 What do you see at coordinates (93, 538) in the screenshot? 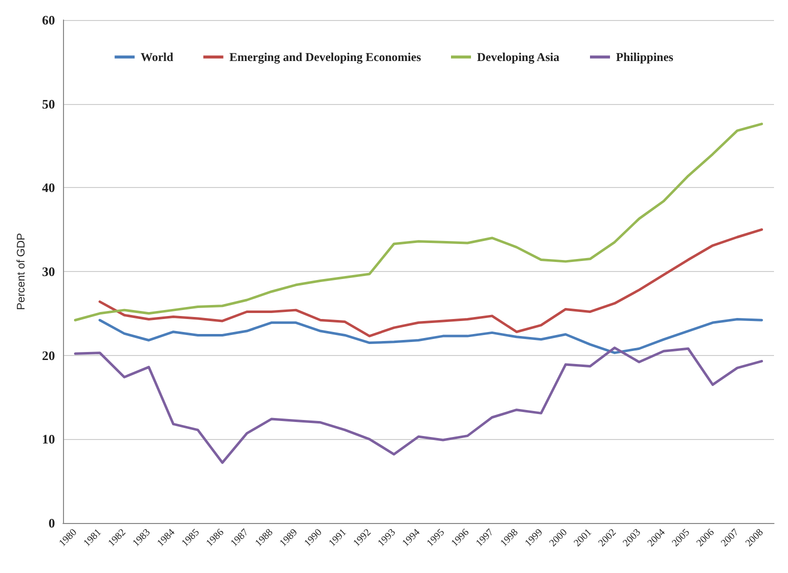
I see `x-tick-label: 1981` at bounding box center [93, 538].